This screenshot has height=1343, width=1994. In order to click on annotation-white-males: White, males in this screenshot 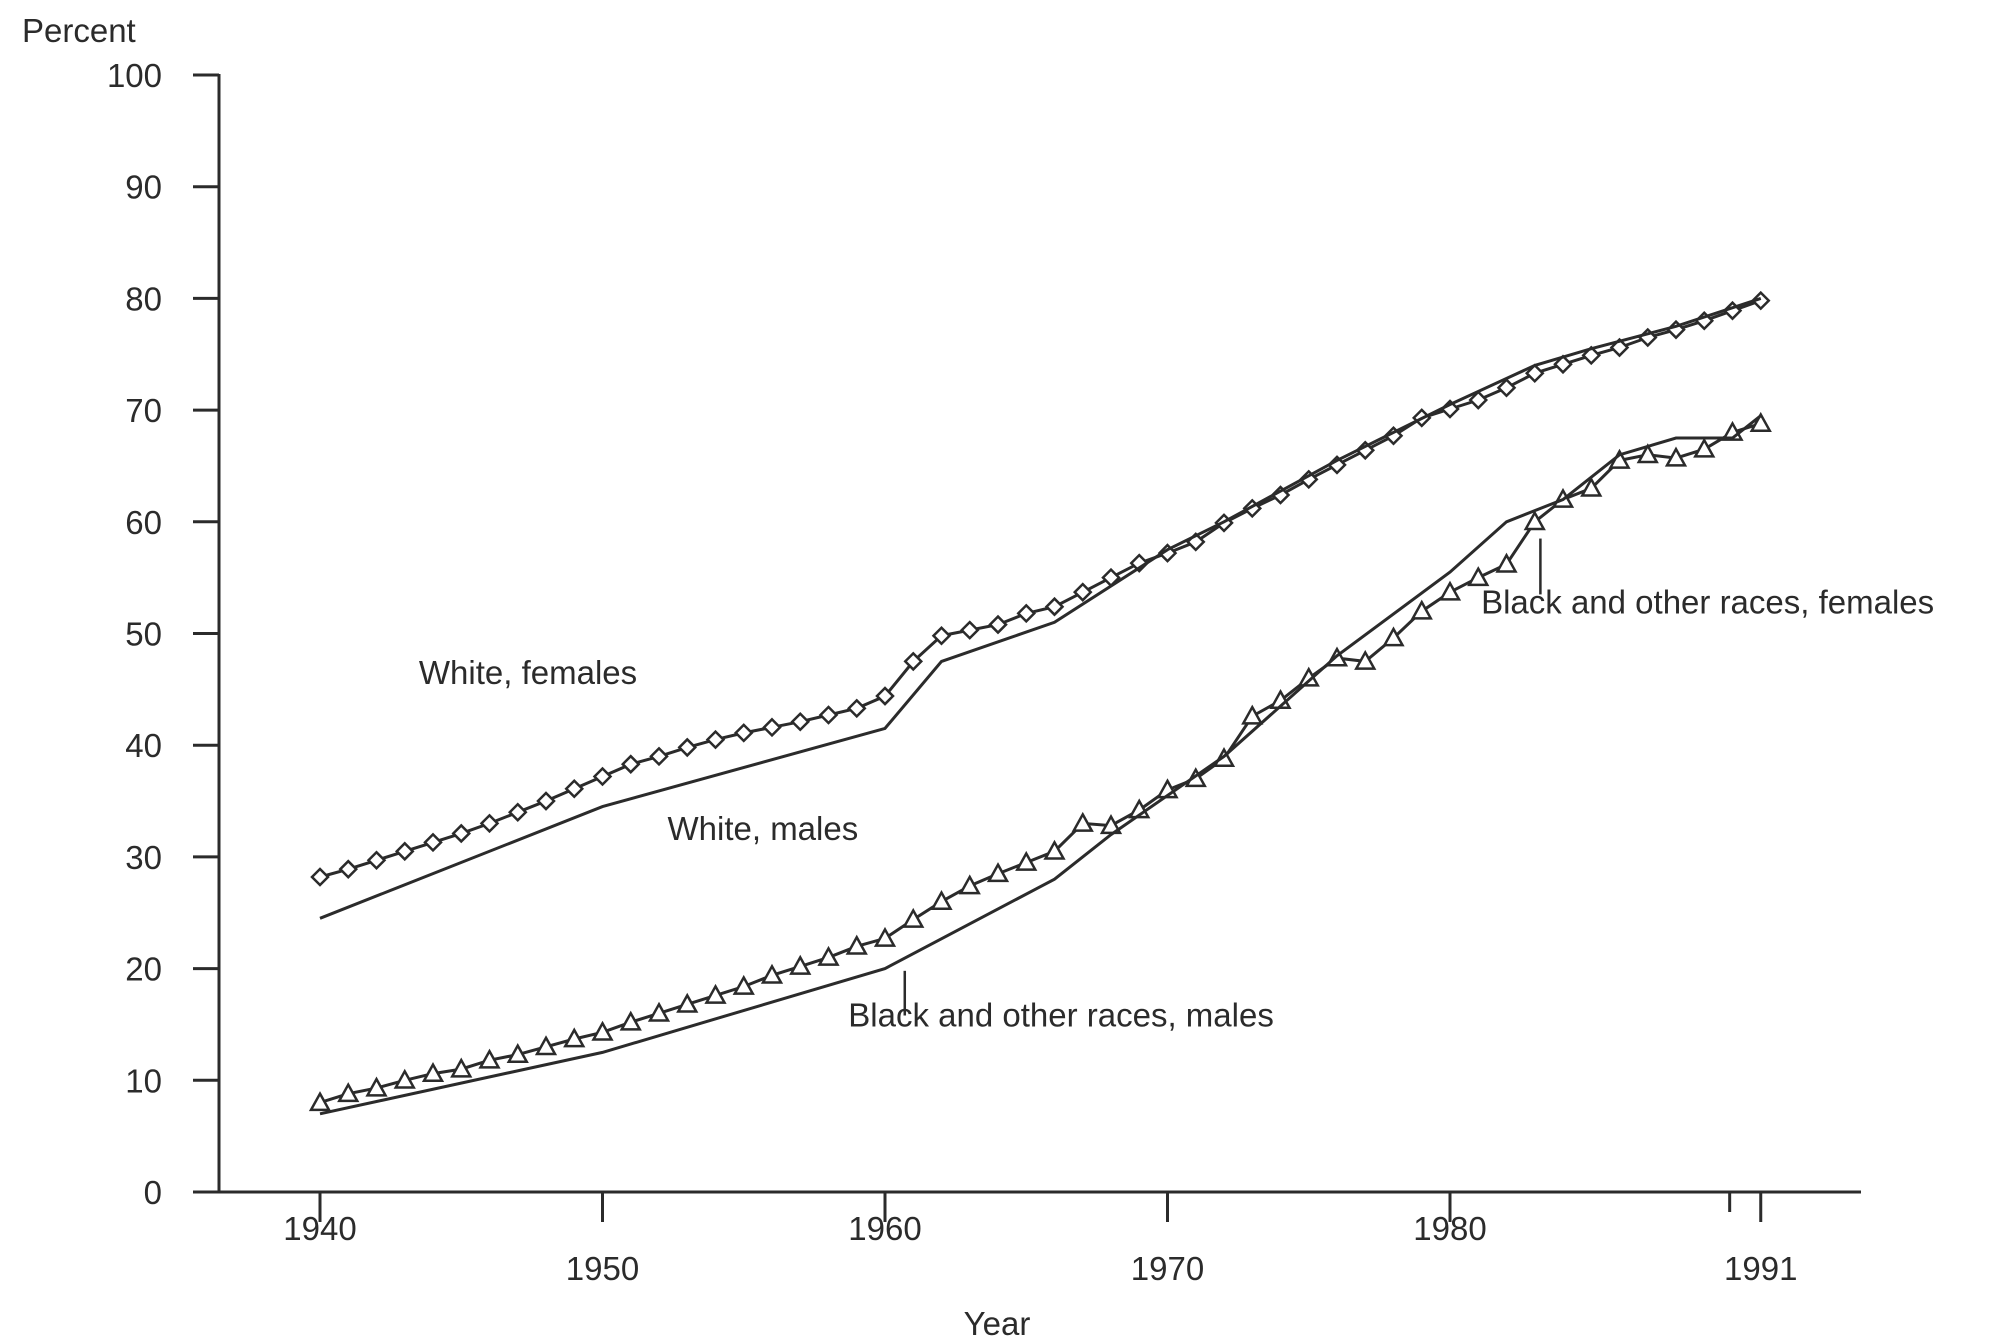, I will do `click(763, 828)`.